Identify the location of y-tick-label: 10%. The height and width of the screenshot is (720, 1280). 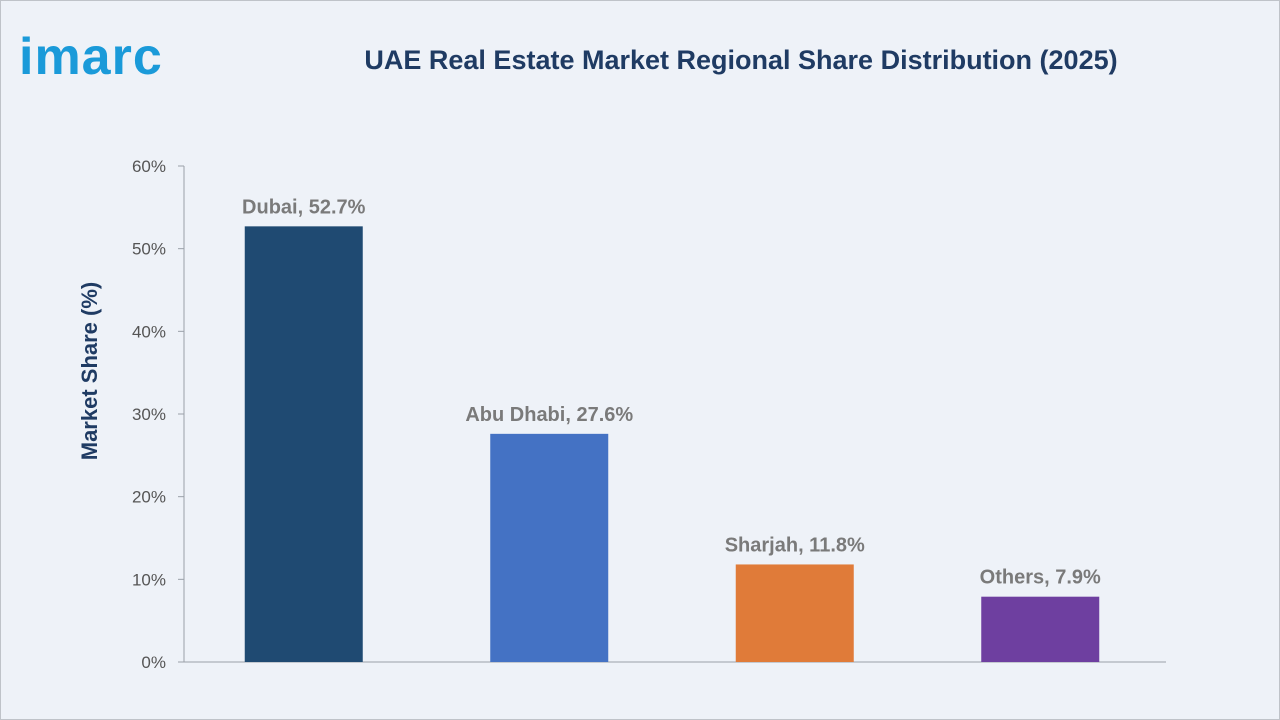
(149, 579).